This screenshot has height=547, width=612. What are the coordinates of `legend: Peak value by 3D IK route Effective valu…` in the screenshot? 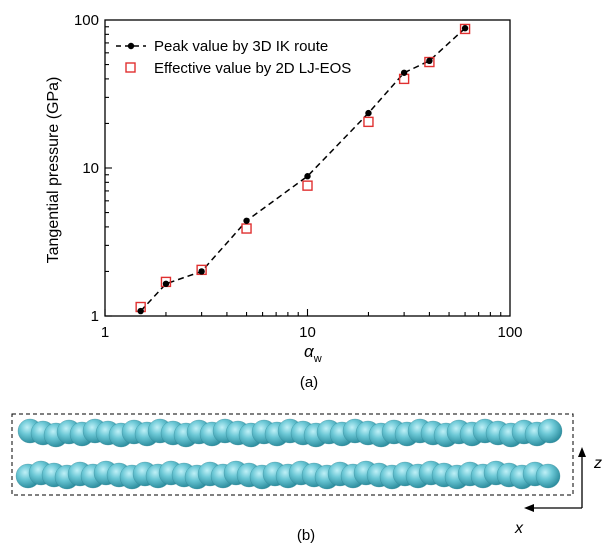 It's located at (233, 57).